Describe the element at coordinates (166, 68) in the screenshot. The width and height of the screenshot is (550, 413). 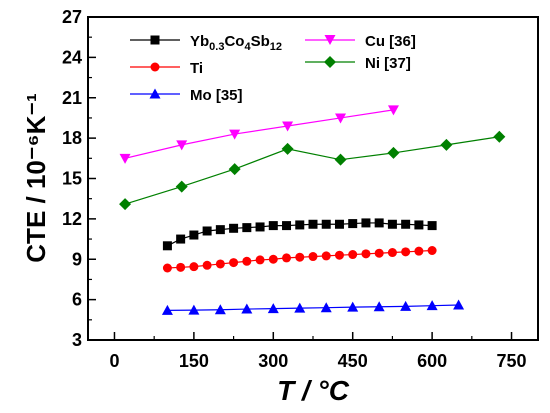
I see `legend-entry-ti: Ti` at that location.